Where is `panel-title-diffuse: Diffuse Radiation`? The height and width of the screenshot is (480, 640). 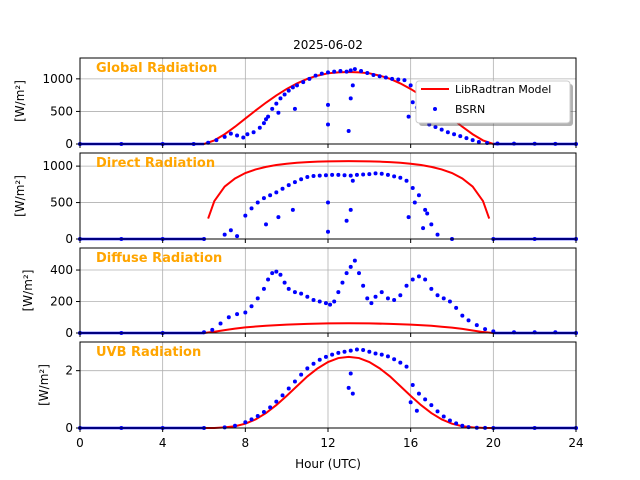 panel-title-diffuse: Diffuse Radiation is located at coordinates (159, 258).